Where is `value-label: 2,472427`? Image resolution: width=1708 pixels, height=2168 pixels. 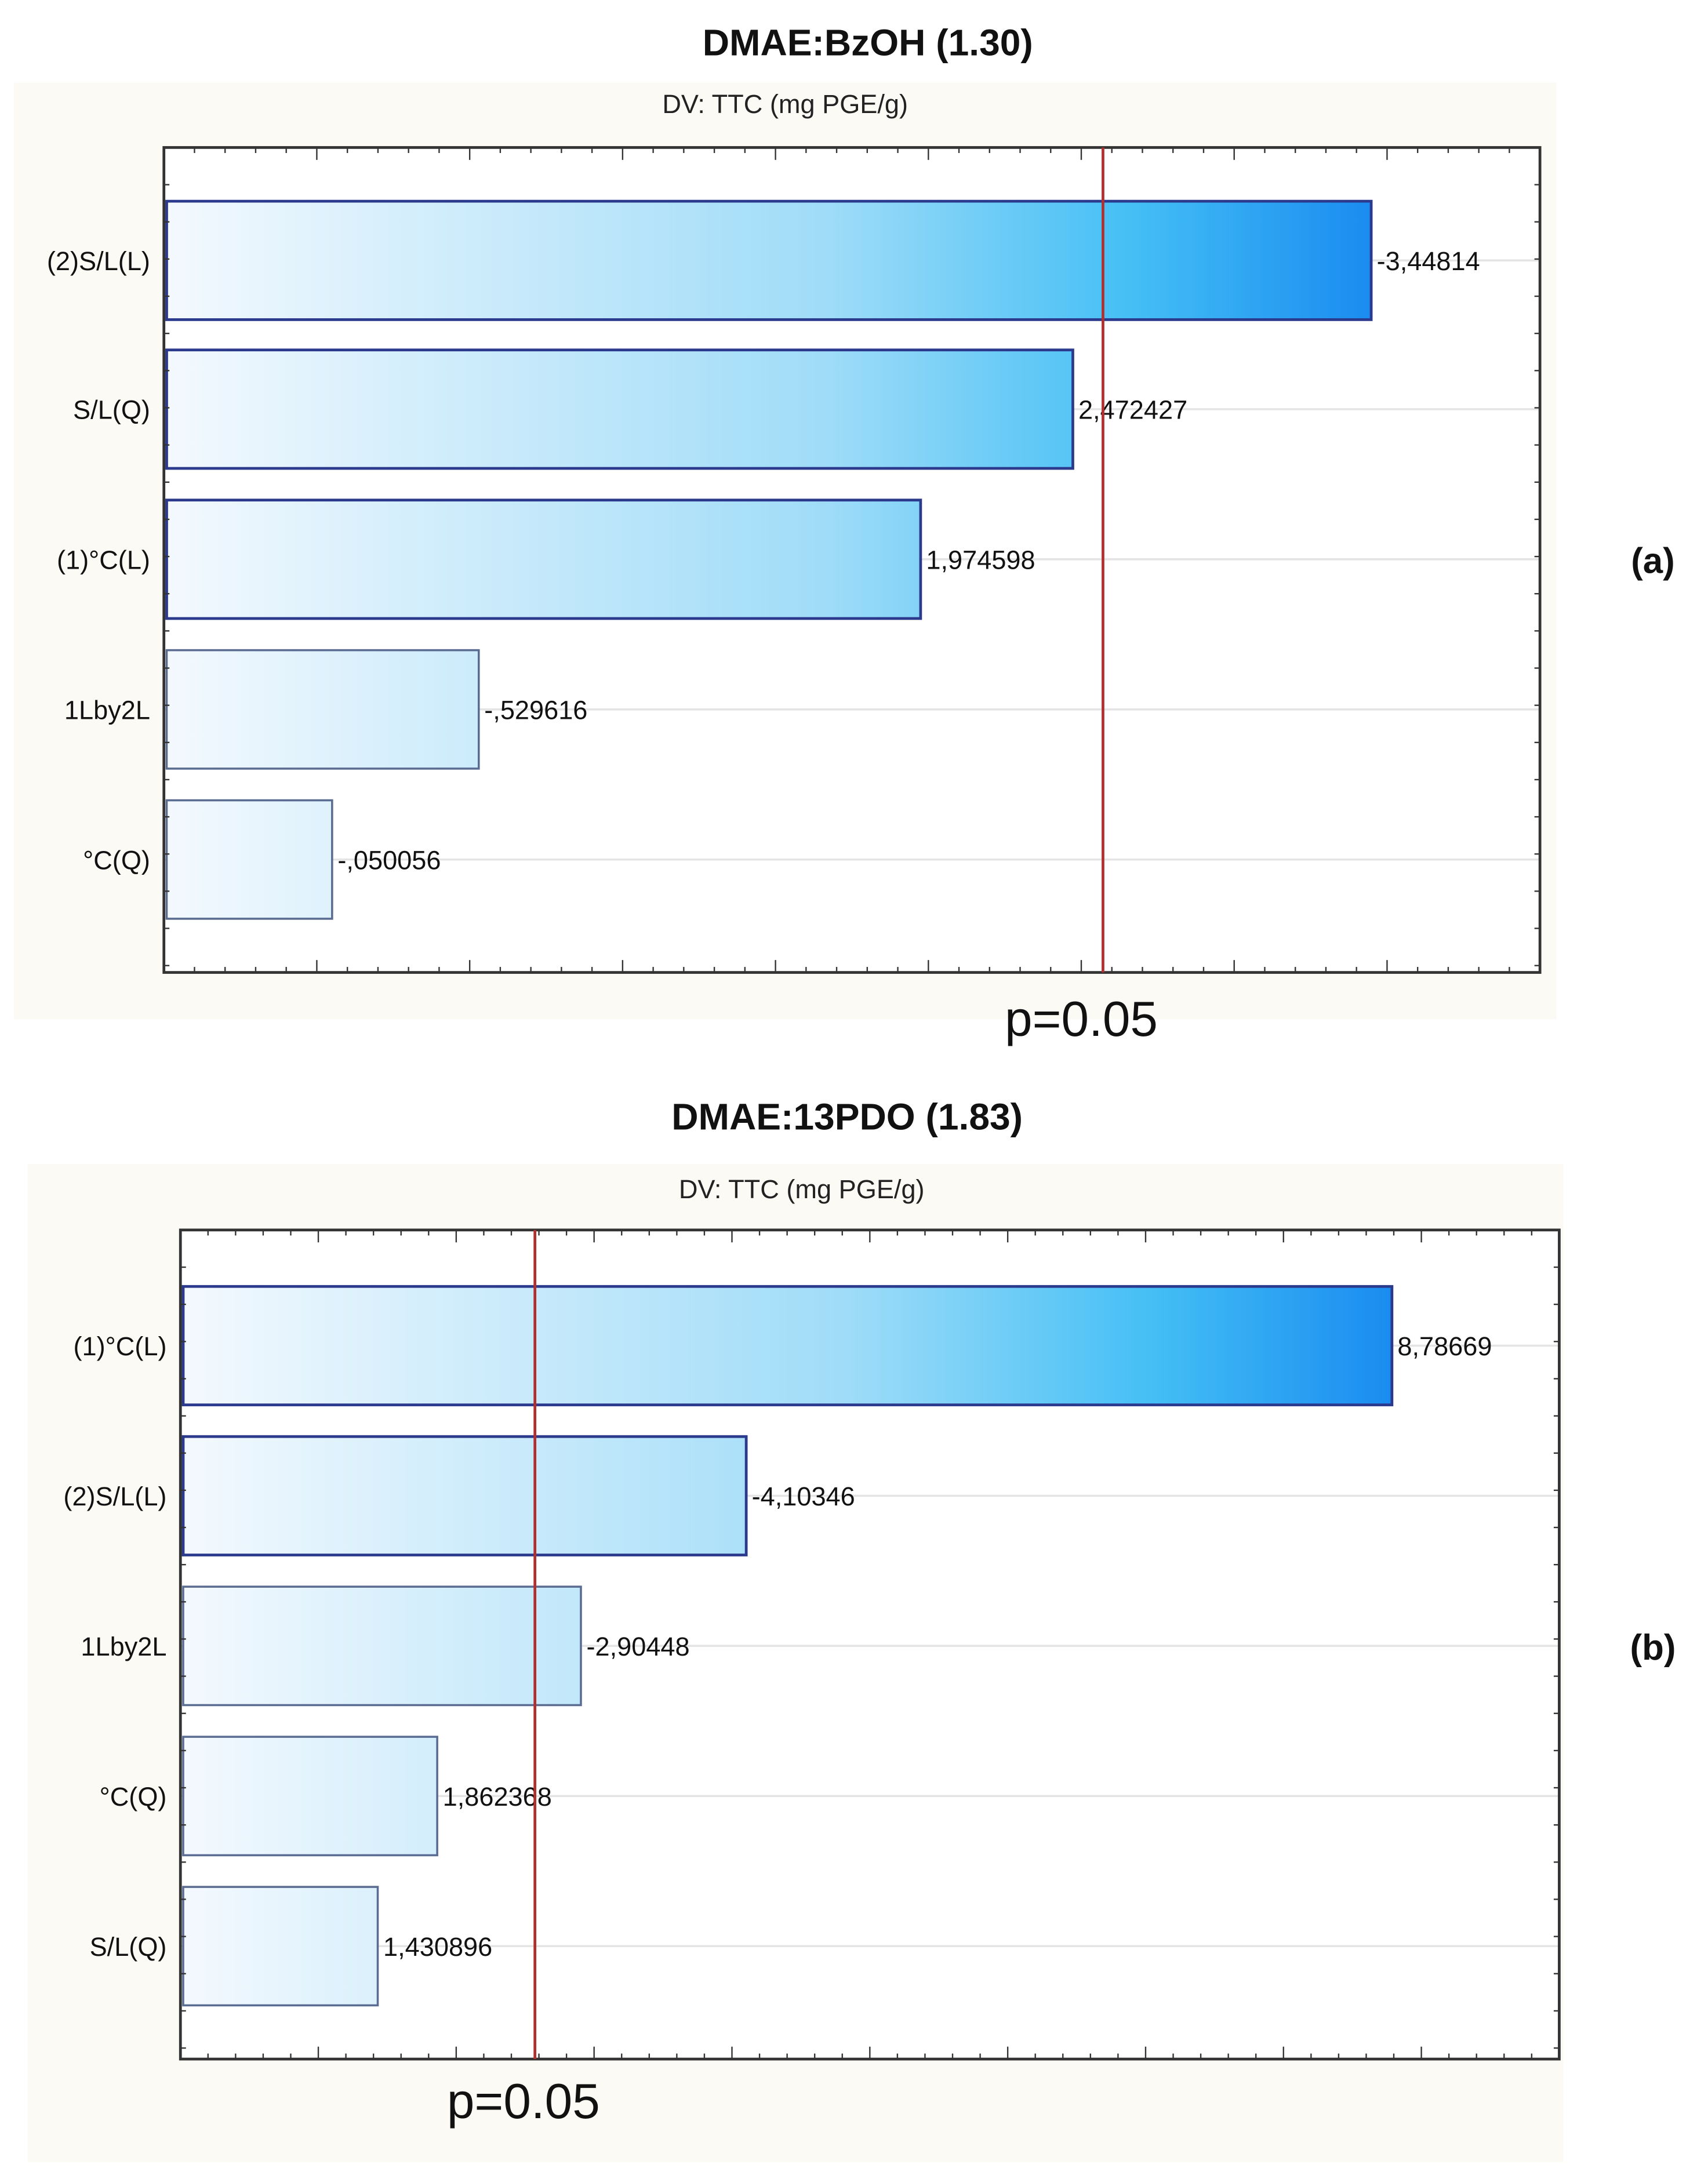 value-label: 2,472427 is located at coordinates (1132, 410).